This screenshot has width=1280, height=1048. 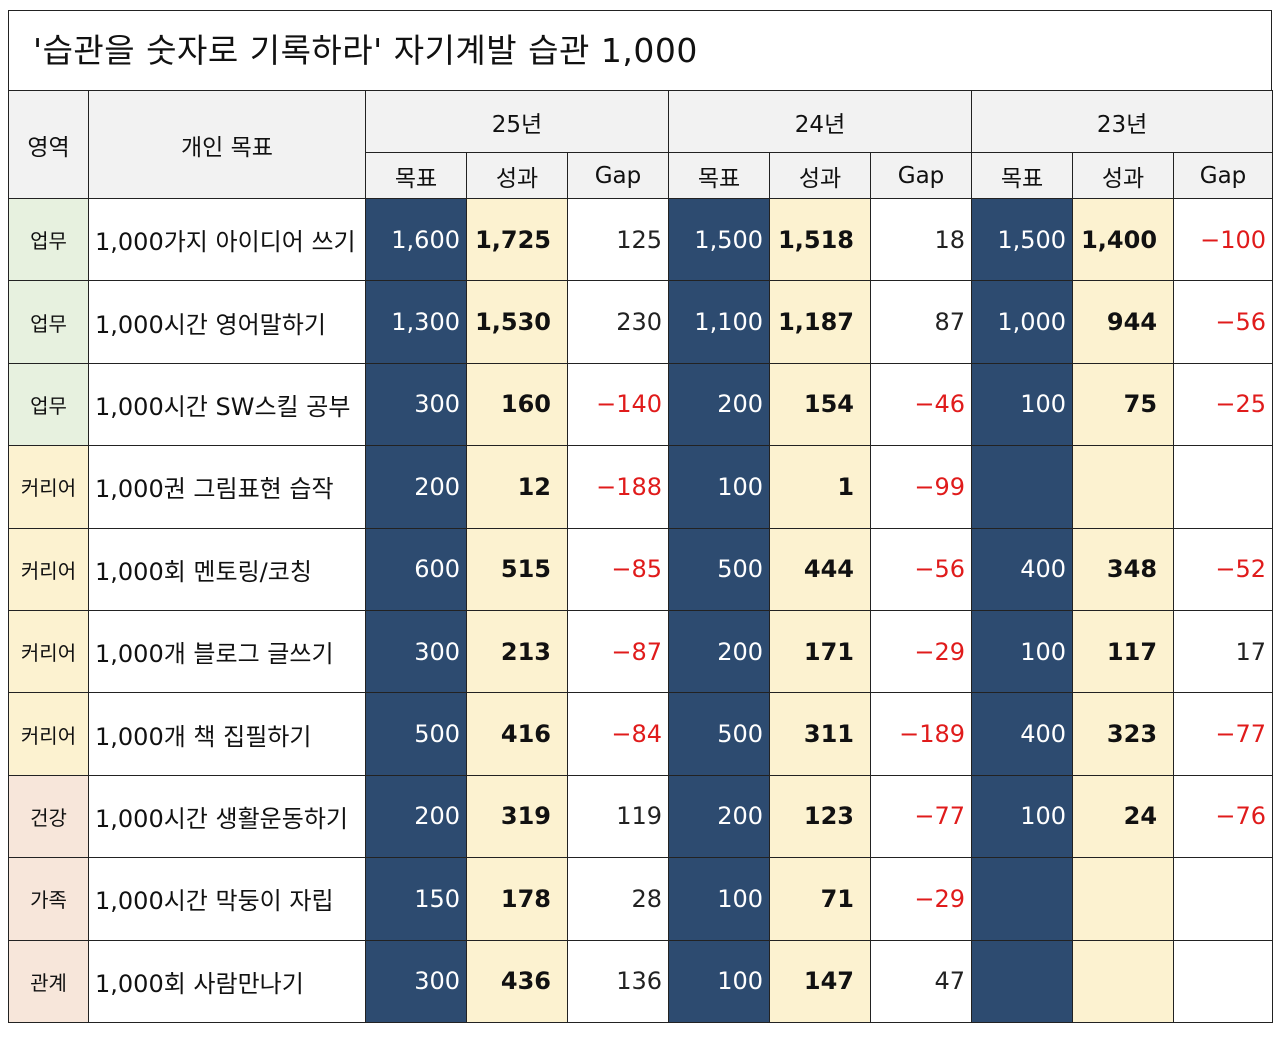 I want to click on result-cell: 444, so click(x=820, y=569).